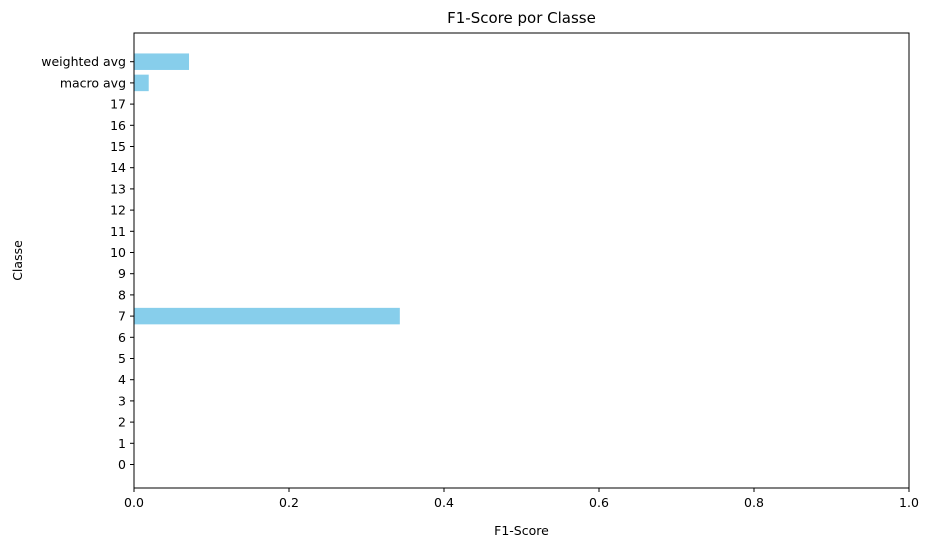  I want to click on x-tick-label: 0.8, so click(754, 502).